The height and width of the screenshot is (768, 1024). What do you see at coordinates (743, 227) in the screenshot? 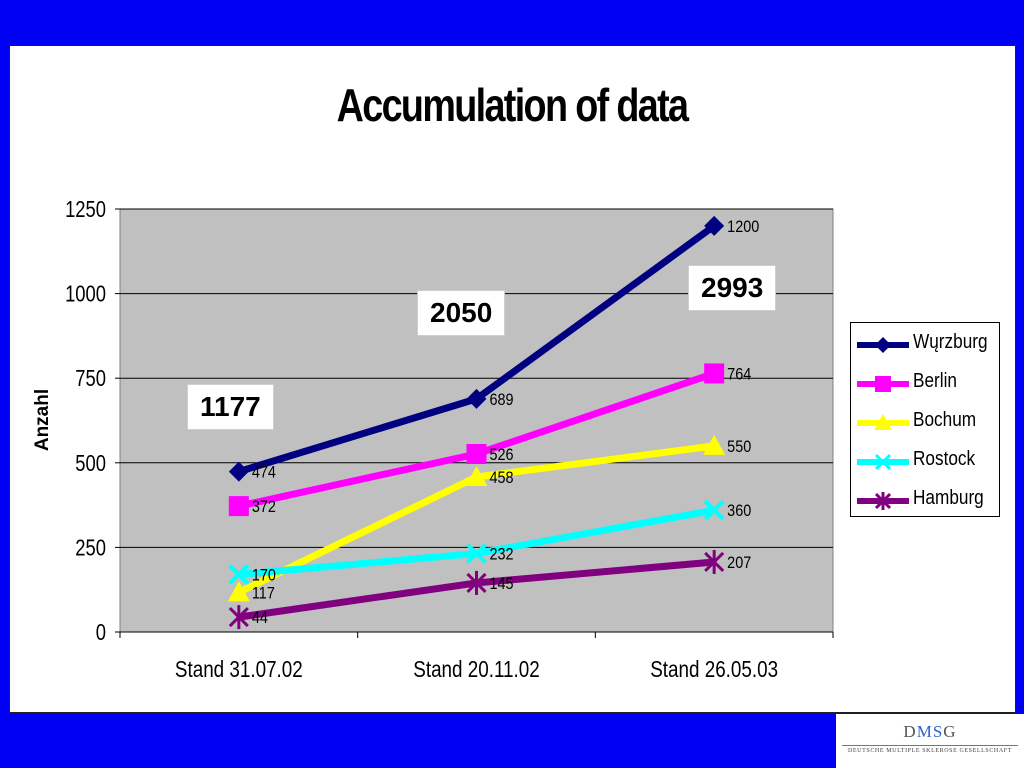
I see `data-label: 1200` at bounding box center [743, 227].